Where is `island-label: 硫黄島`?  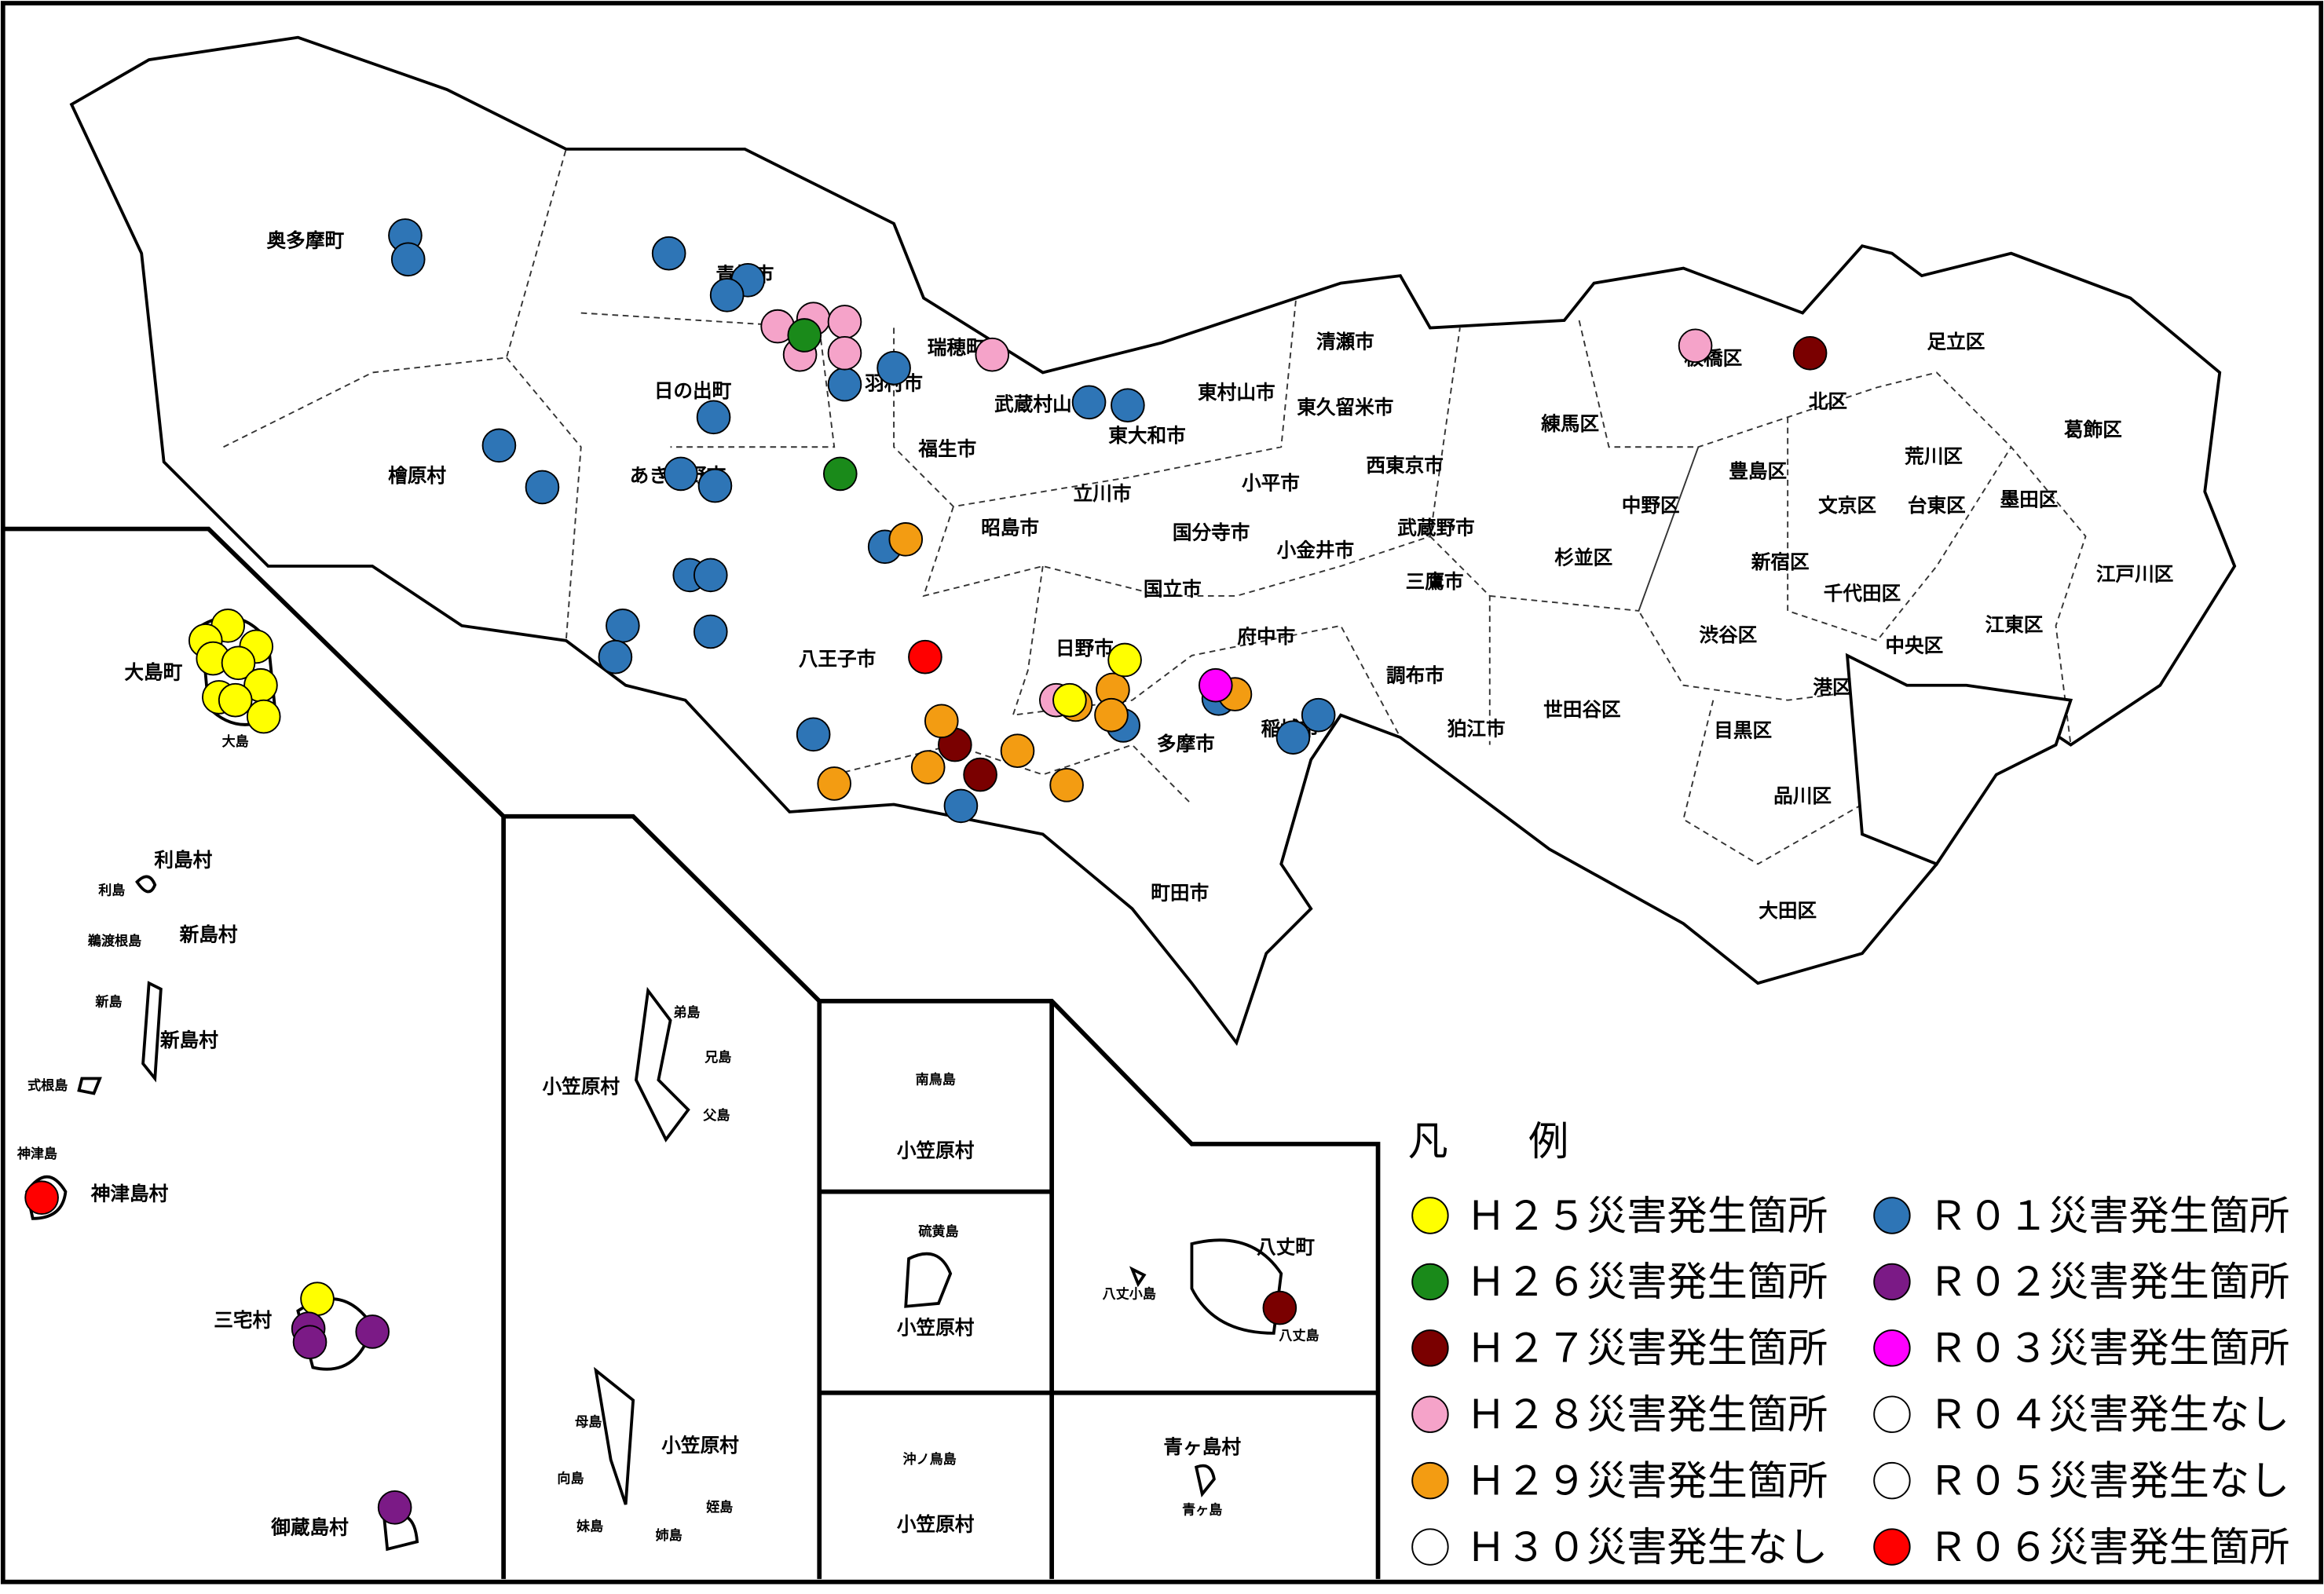 island-label: 硫黄島 is located at coordinates (938, 1231).